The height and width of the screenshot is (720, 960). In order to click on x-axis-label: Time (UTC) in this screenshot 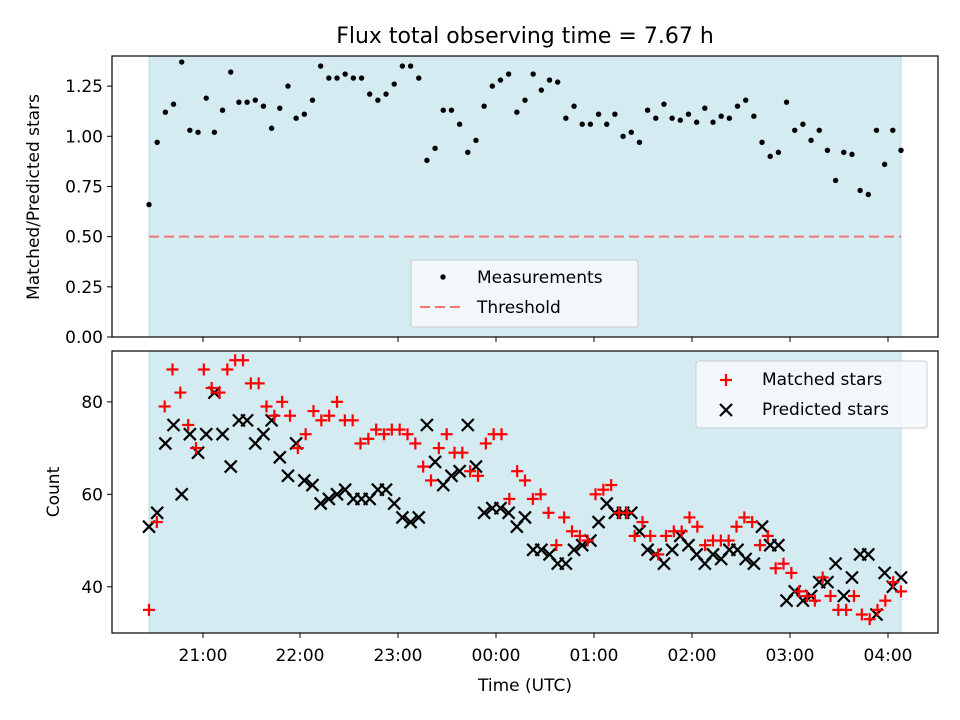, I will do `click(524, 686)`.